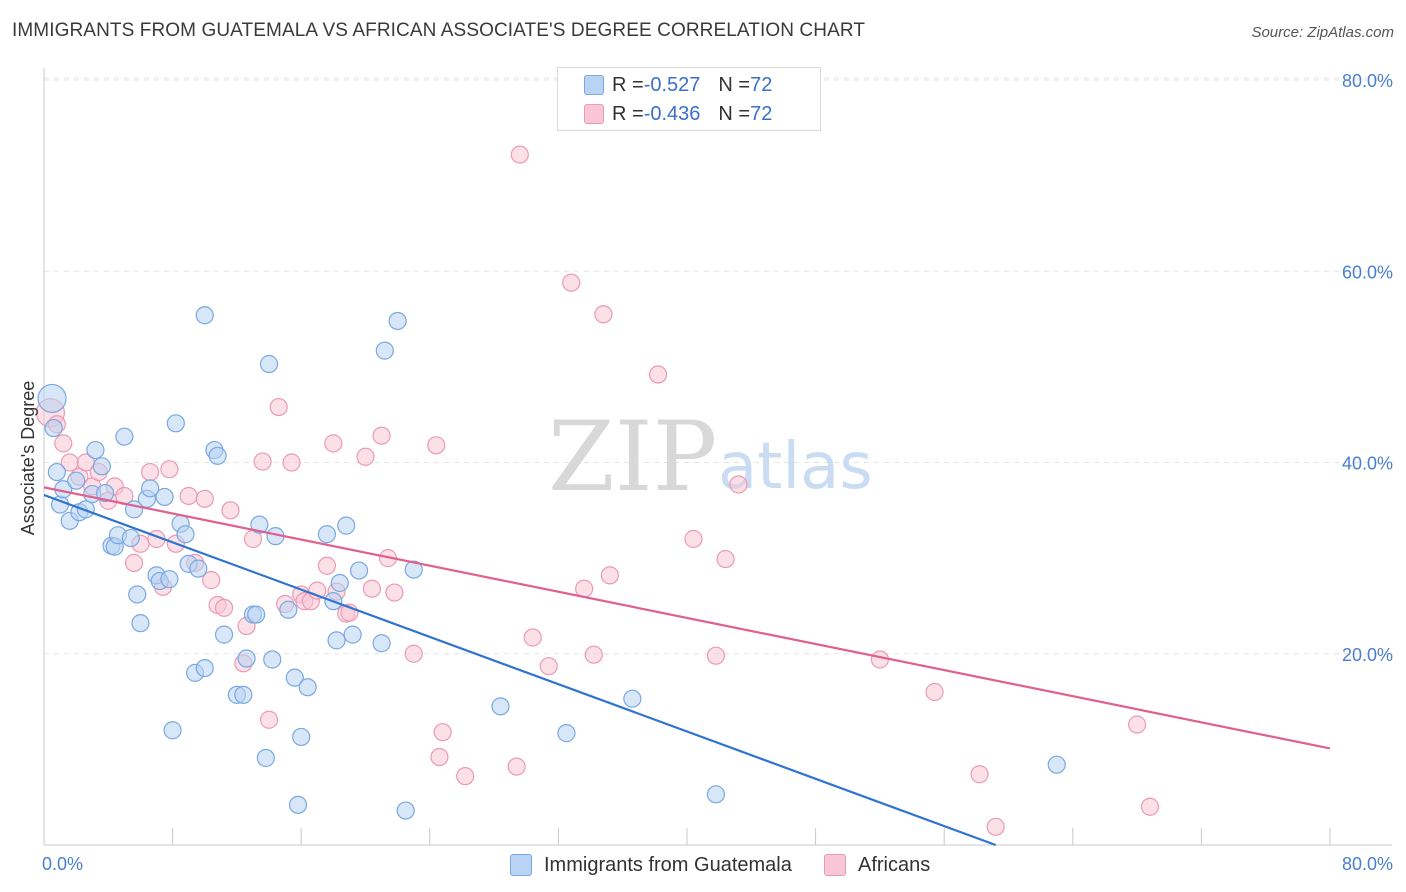 The width and height of the screenshot is (1406, 892). What do you see at coordinates (28, 458) in the screenshot?
I see `y-axis-label: Associate's Degree` at bounding box center [28, 458].